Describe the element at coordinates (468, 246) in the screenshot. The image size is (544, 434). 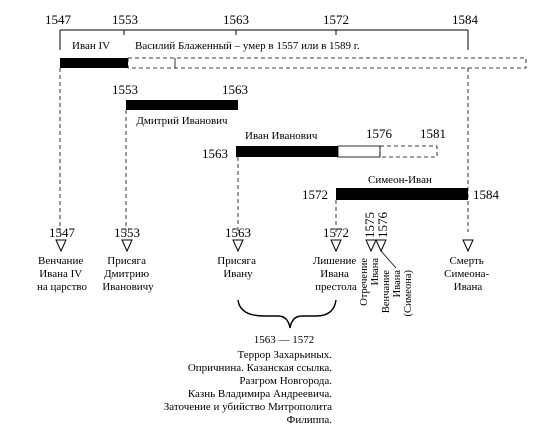
I see `event-marker-death-icon` at that location.